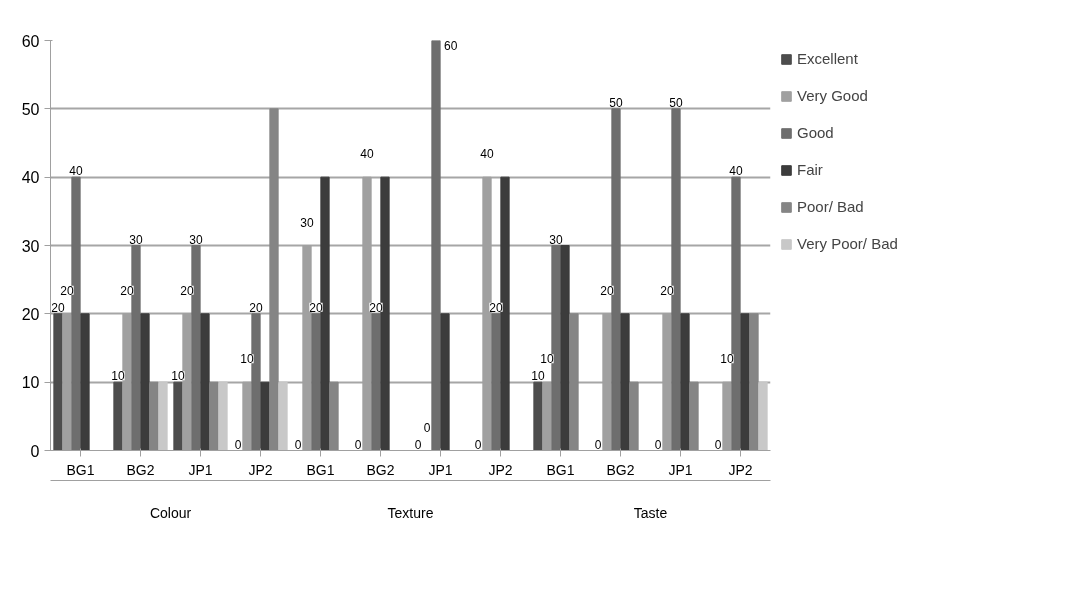 The image size is (1066, 590). What do you see at coordinates (30, 383) in the screenshot?
I see `y-tick-label: 10` at bounding box center [30, 383].